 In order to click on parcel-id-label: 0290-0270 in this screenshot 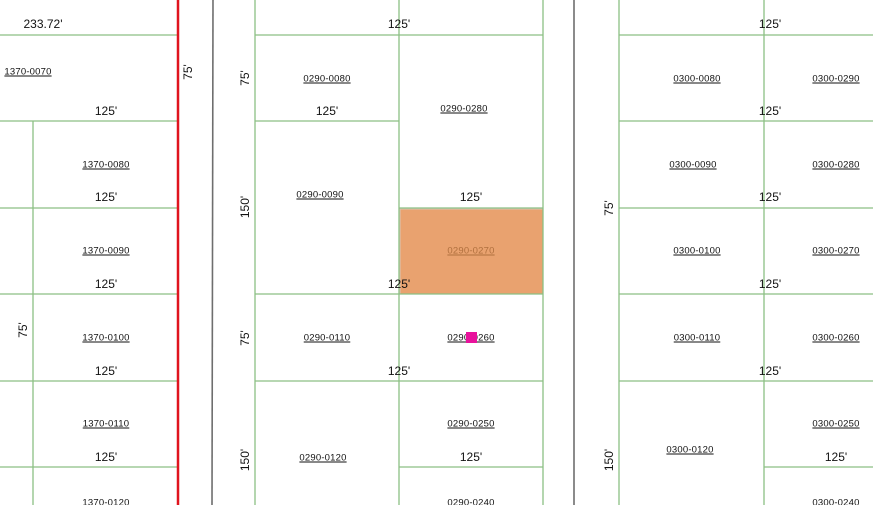, I will do `click(471, 251)`.